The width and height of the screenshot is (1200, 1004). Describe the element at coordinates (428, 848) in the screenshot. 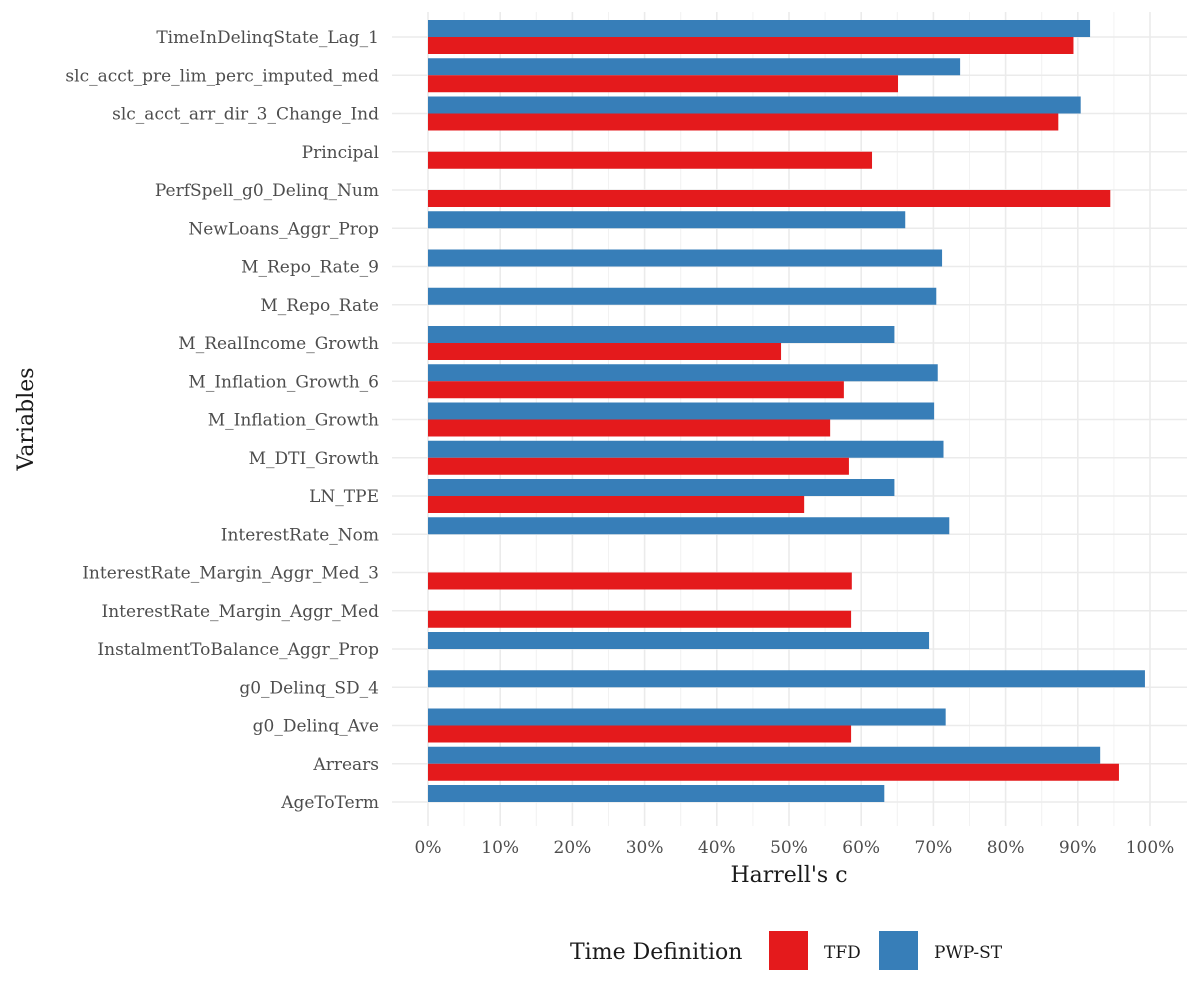

I see `x-tick-label: 0%` at that location.